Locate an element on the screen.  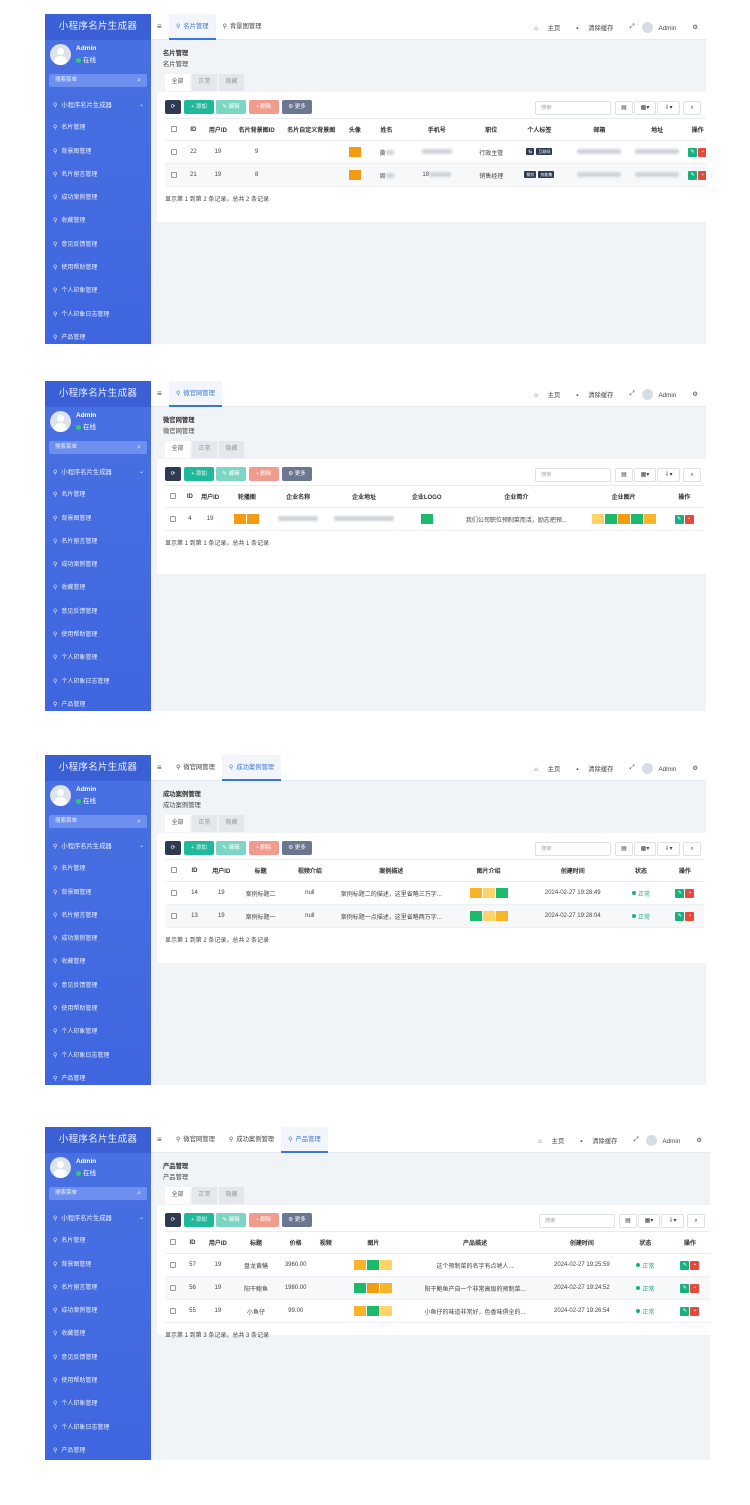
app-logo: 小程序名片生成器 is located at coordinates (98, 27).